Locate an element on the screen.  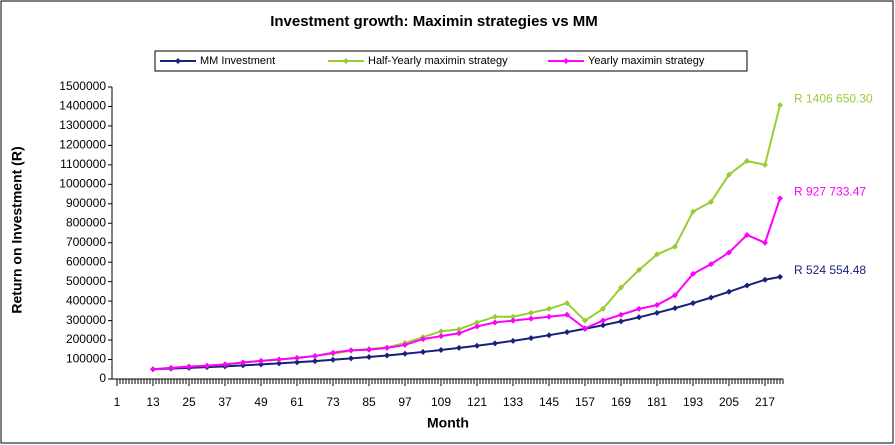
x-tick-label: 1 is located at coordinates (117, 402).